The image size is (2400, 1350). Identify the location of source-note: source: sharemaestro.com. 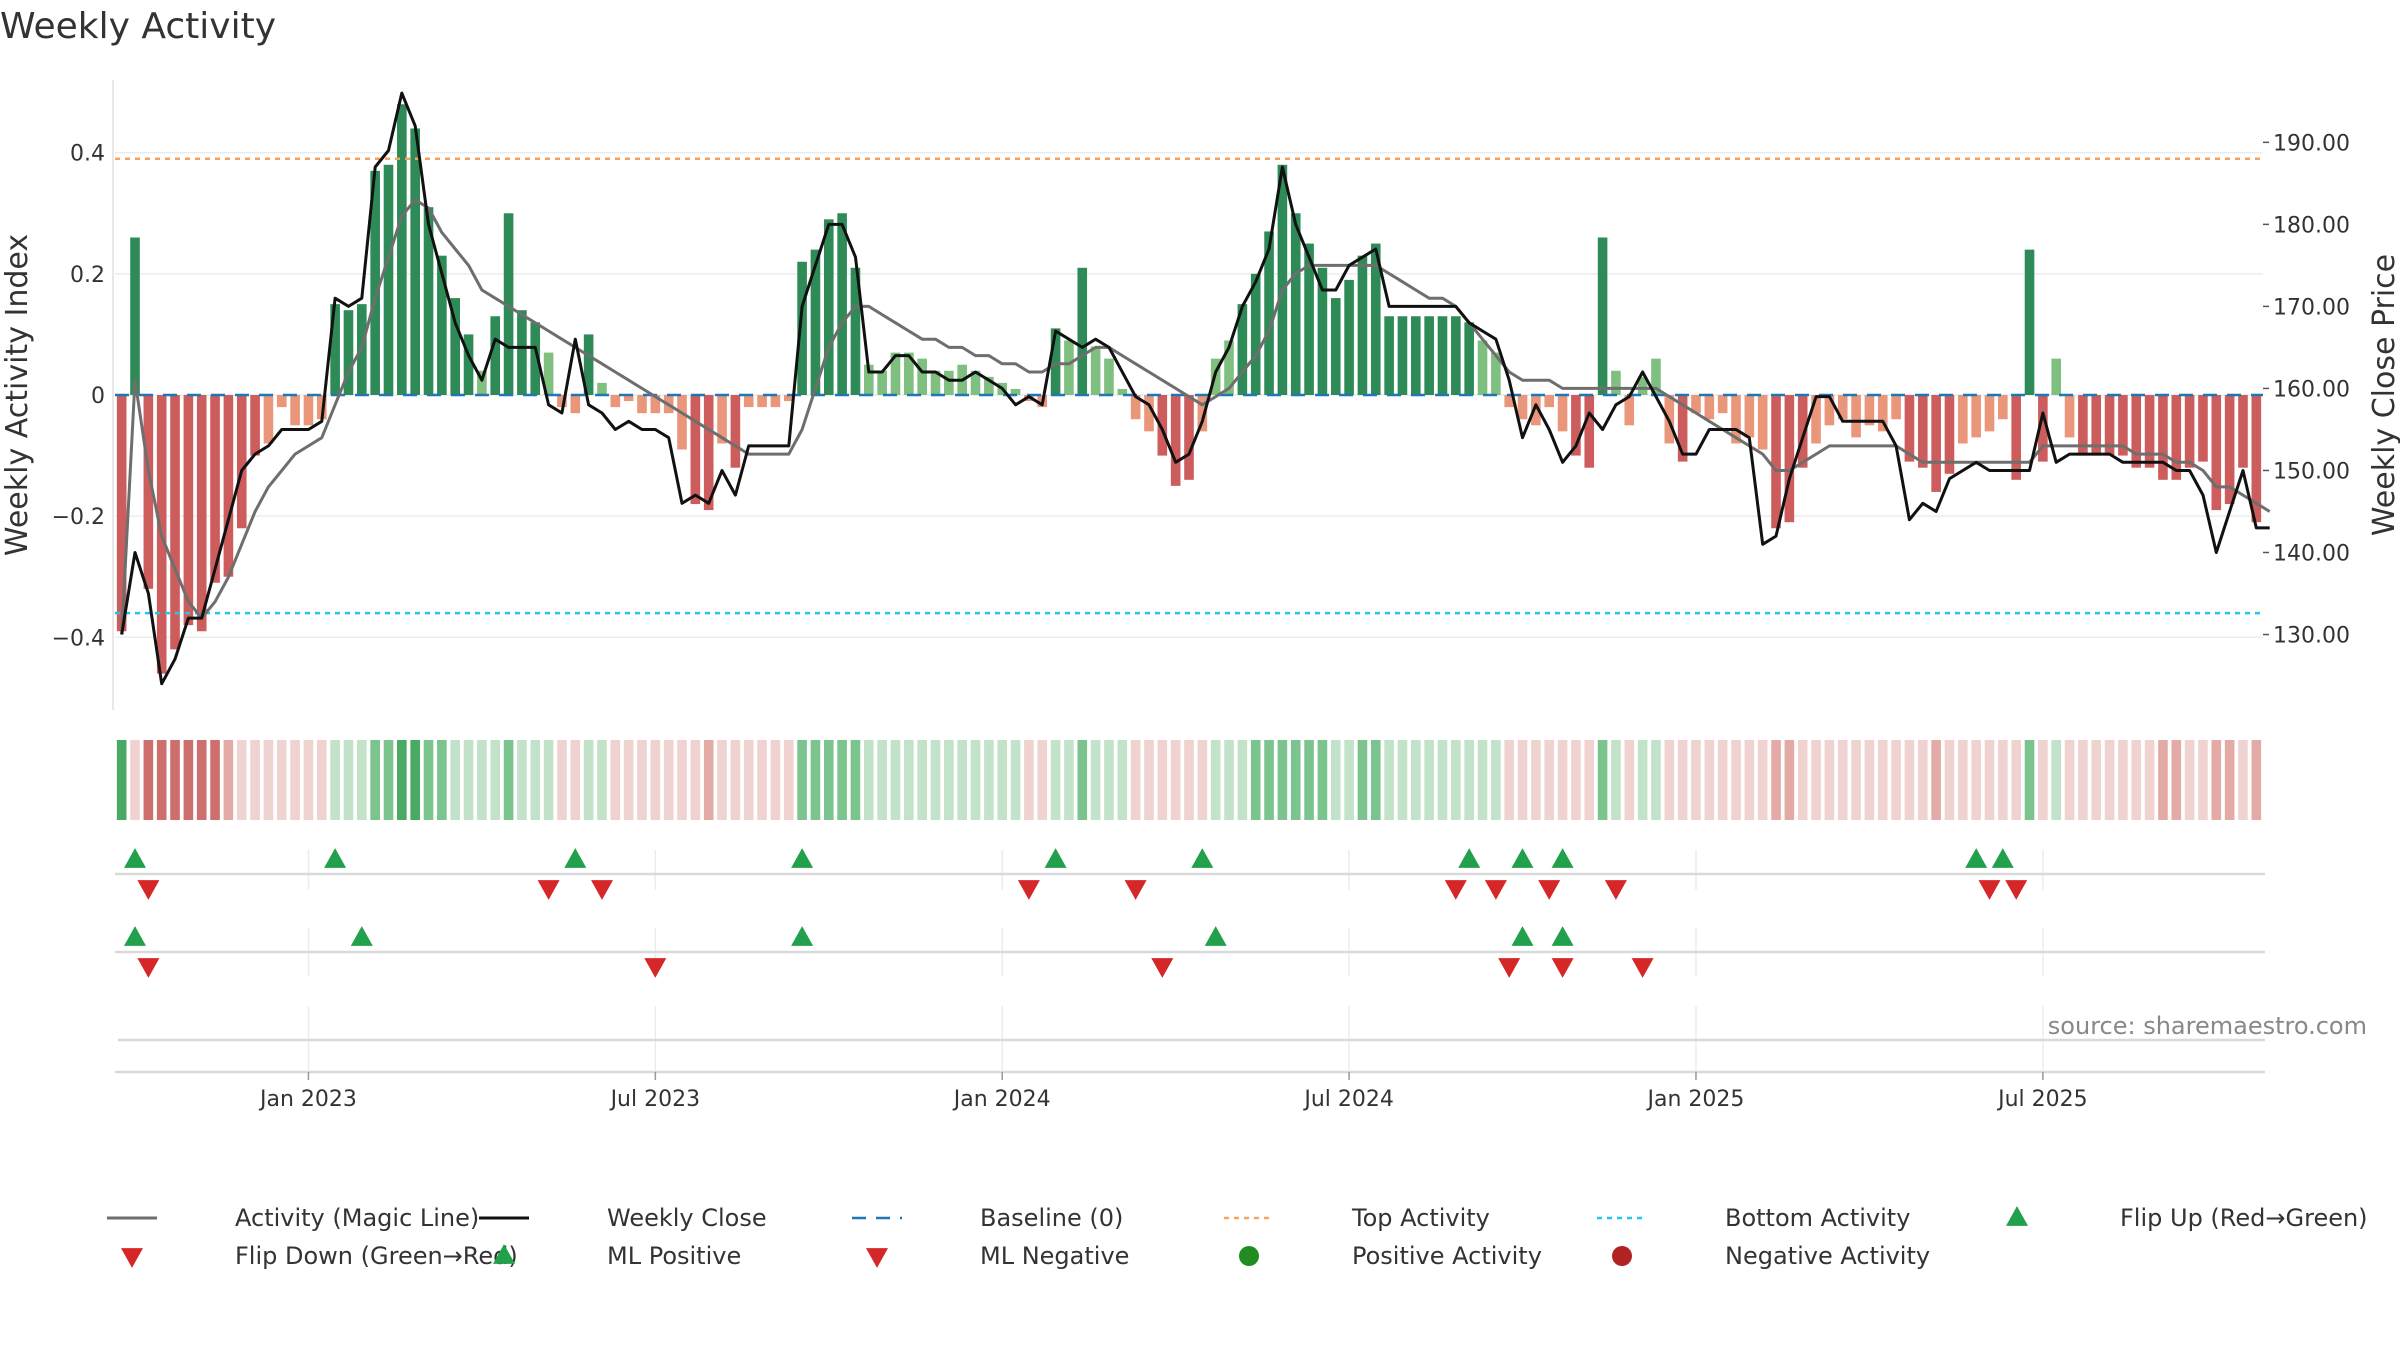
(2207, 1026).